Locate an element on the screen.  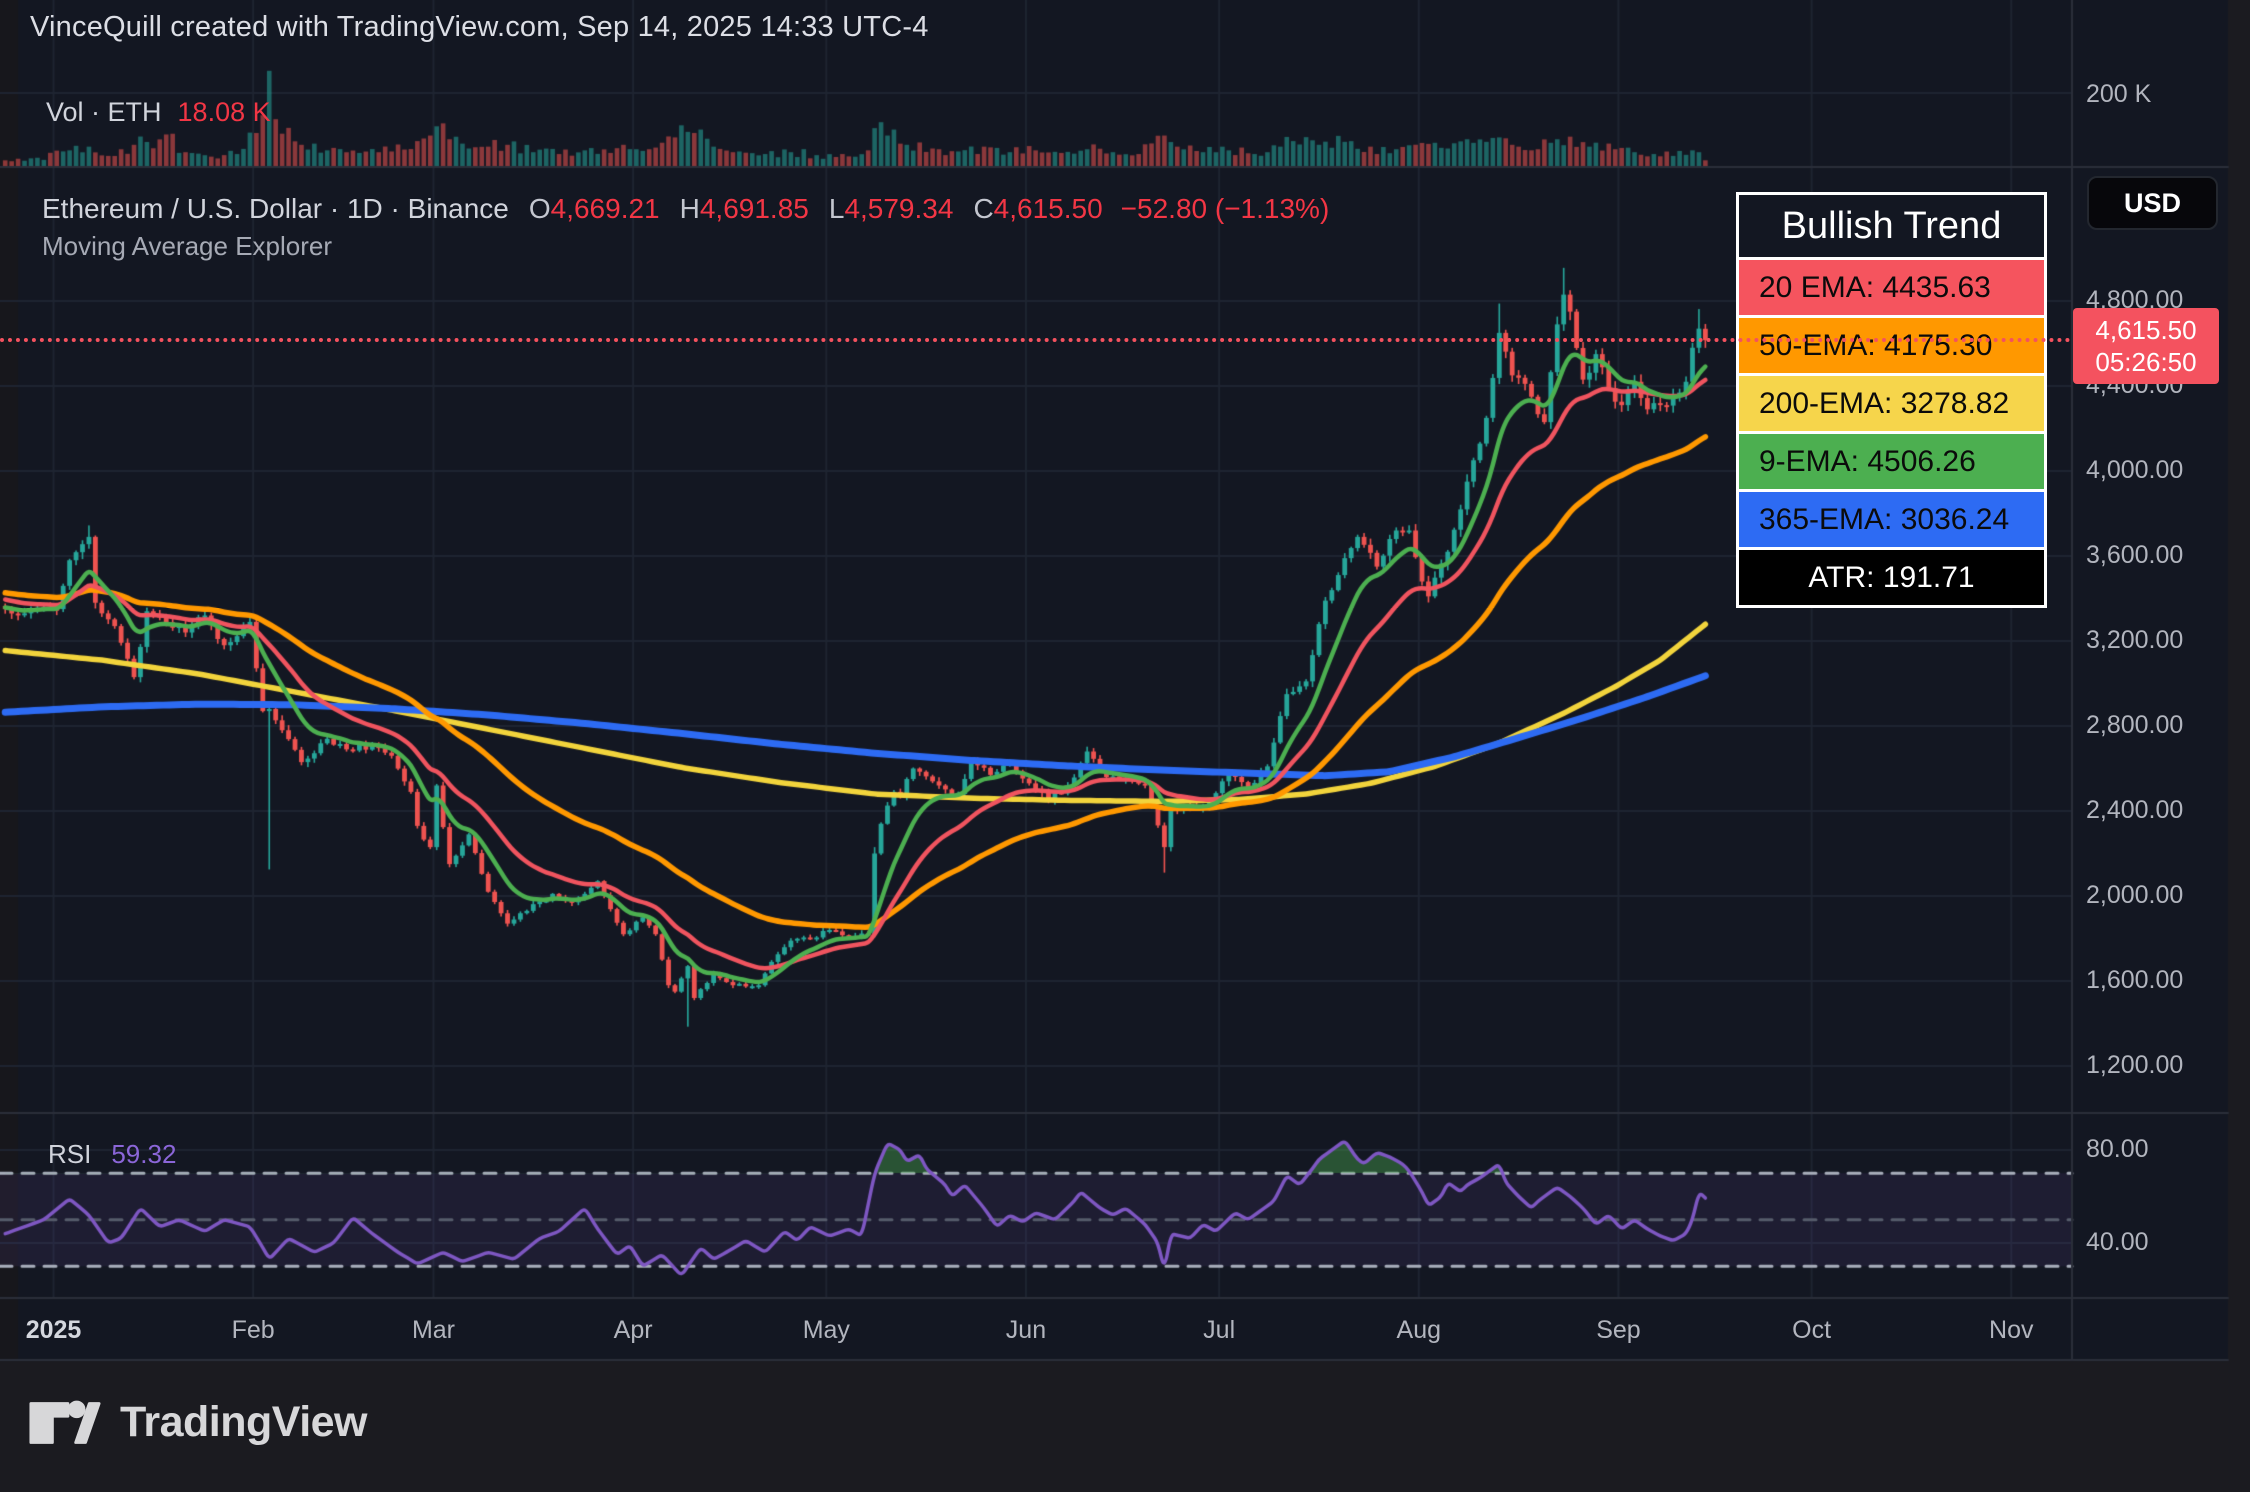
last-price-chip-value: 4,615.50 is located at coordinates (2146, 330).